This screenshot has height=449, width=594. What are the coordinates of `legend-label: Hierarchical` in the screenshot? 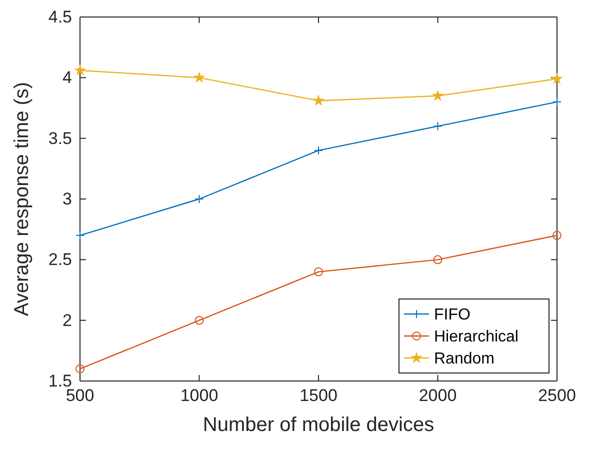 It's located at (476, 337).